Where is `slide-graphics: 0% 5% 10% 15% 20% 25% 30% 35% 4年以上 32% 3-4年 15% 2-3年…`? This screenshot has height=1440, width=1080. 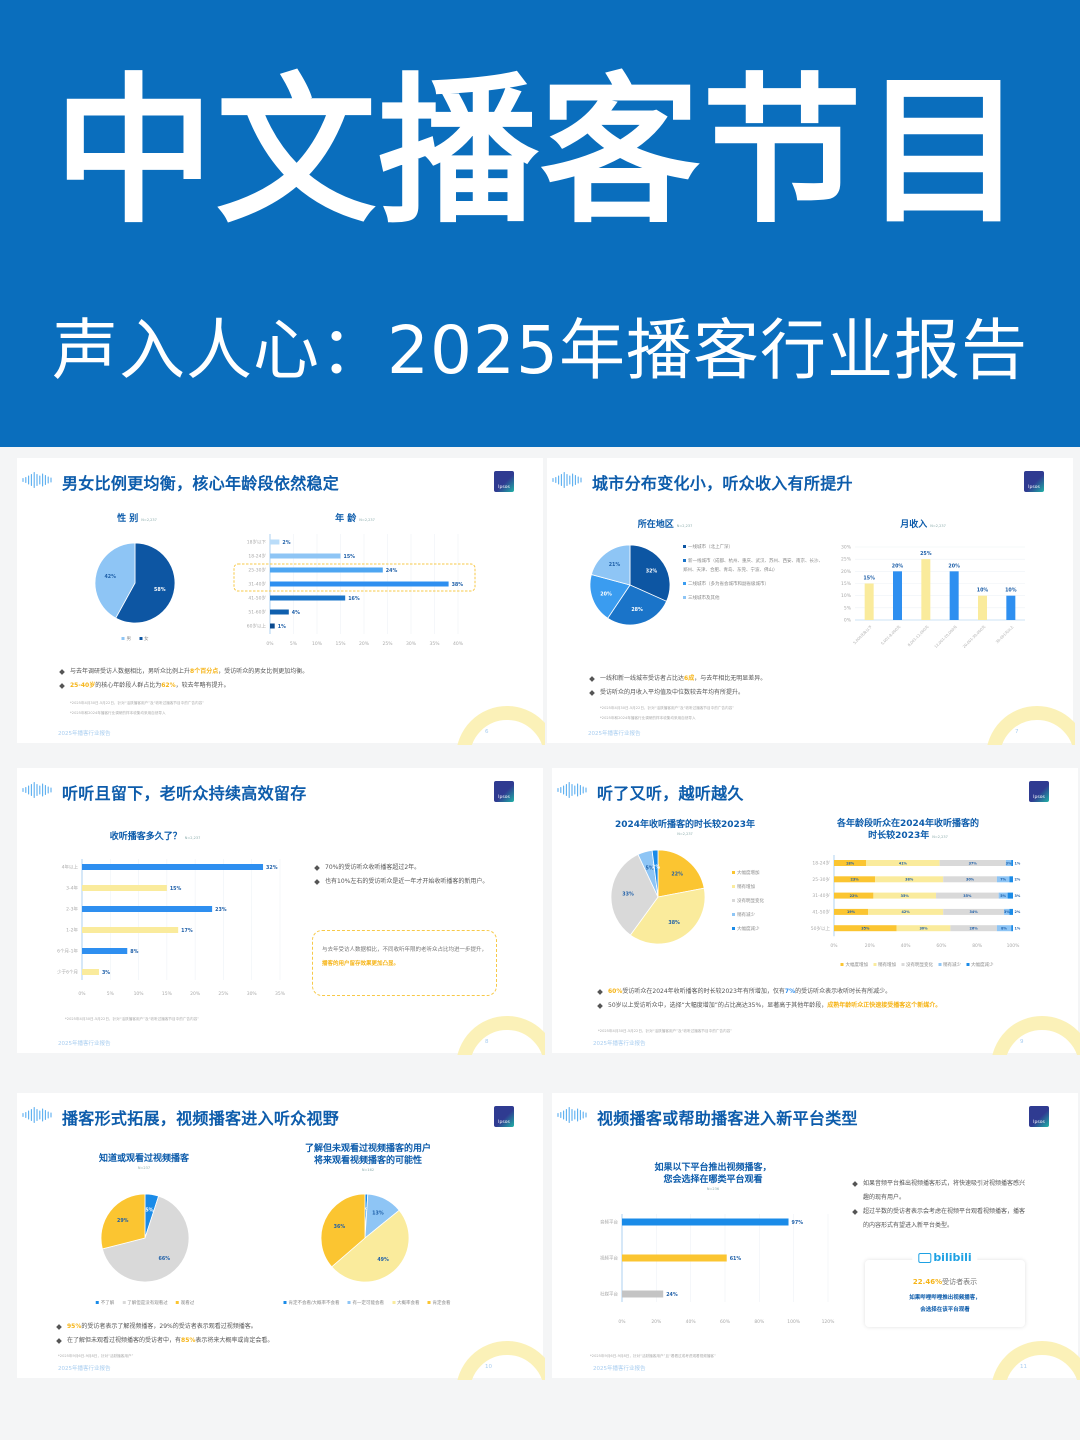 slide-graphics: 0% 5% 10% 15% 20% 25% 30% 35% 4年以上 32% 3-4年 15% 2-3年… is located at coordinates (283, 918).